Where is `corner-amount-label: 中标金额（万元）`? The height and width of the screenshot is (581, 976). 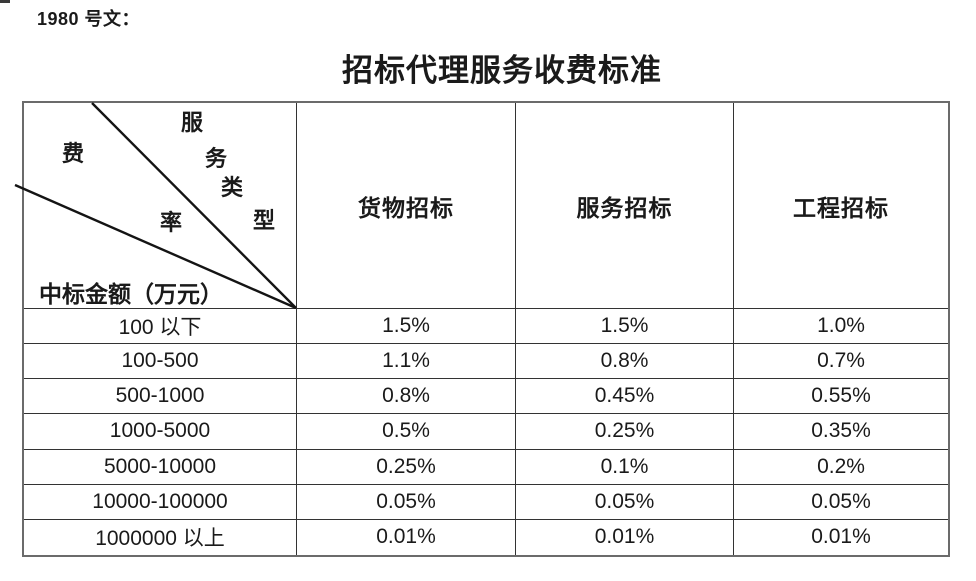
corner-amount-label: 中标金额（万元） is located at coordinates (131, 294).